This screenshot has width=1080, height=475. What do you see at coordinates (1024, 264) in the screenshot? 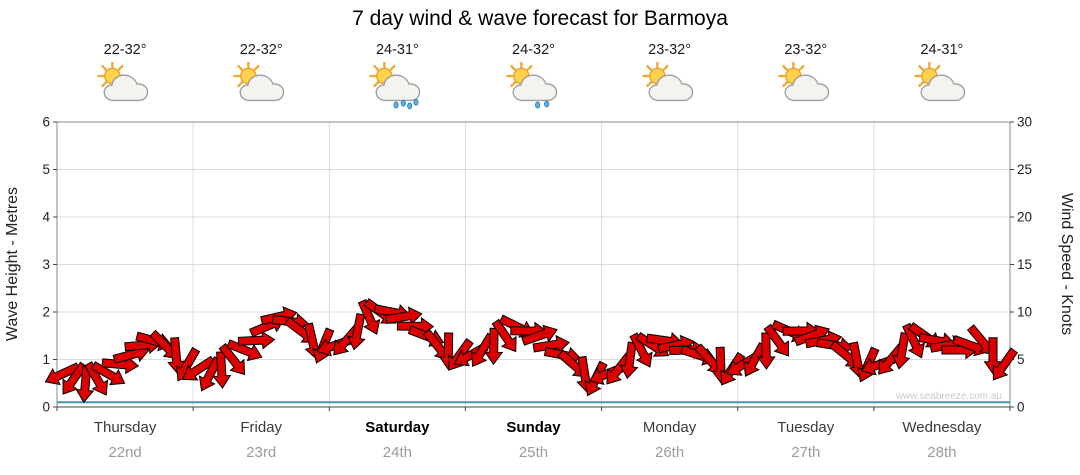
I see `svg-text: 15` at bounding box center [1024, 264].